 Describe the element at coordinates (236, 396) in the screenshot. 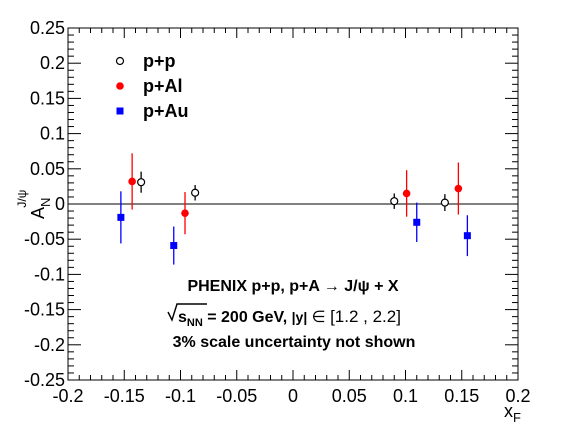

I see `x-tick-label: -0.05` at that location.